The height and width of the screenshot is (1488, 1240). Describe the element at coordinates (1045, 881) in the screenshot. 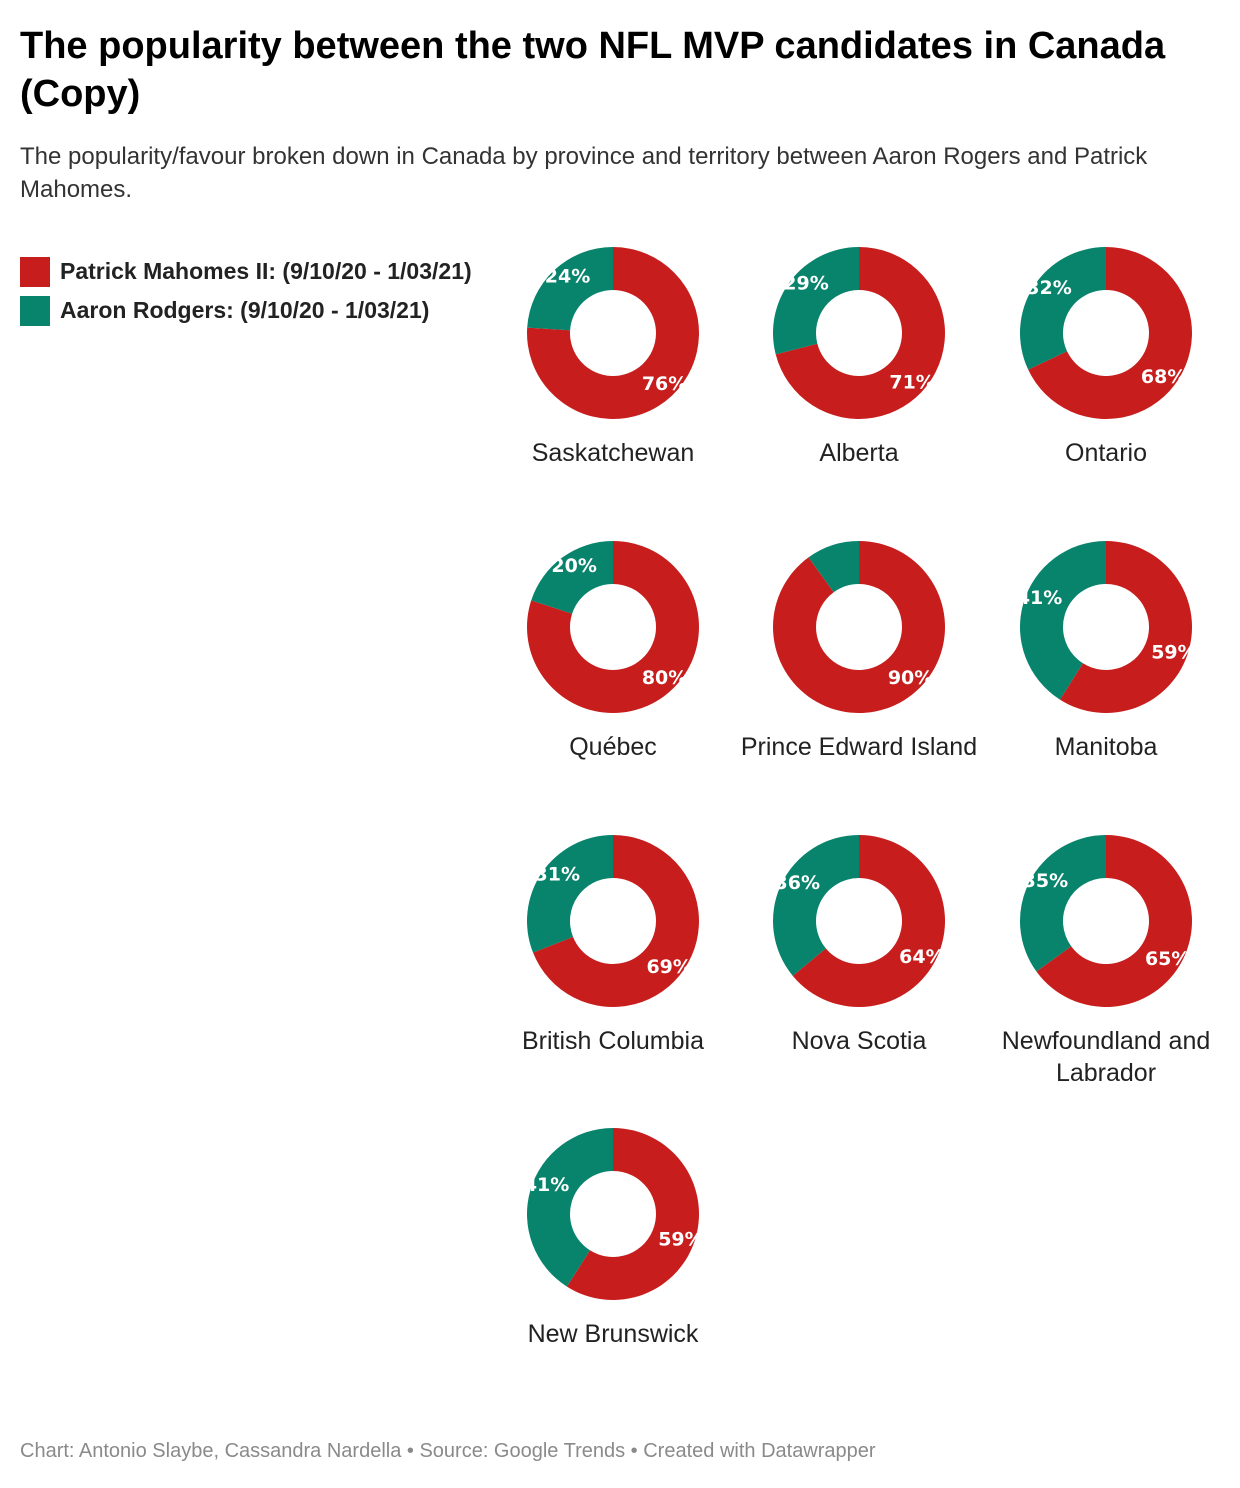

I see `label-rodgers: 35%` at that location.